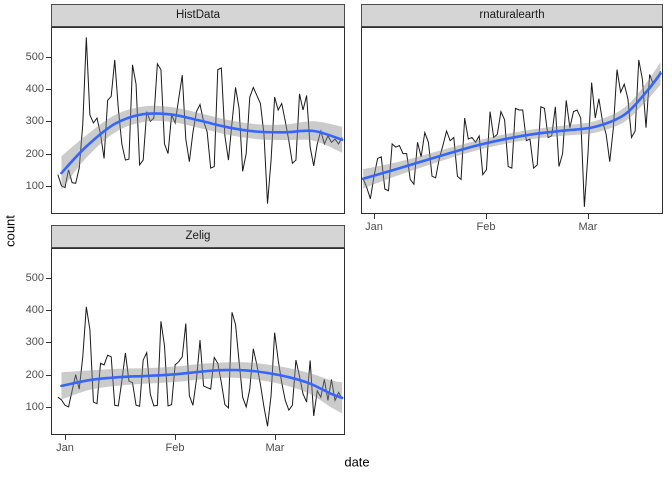  I want to click on facet-strip-rnaturalearth: rnaturalearth, so click(512, 15).